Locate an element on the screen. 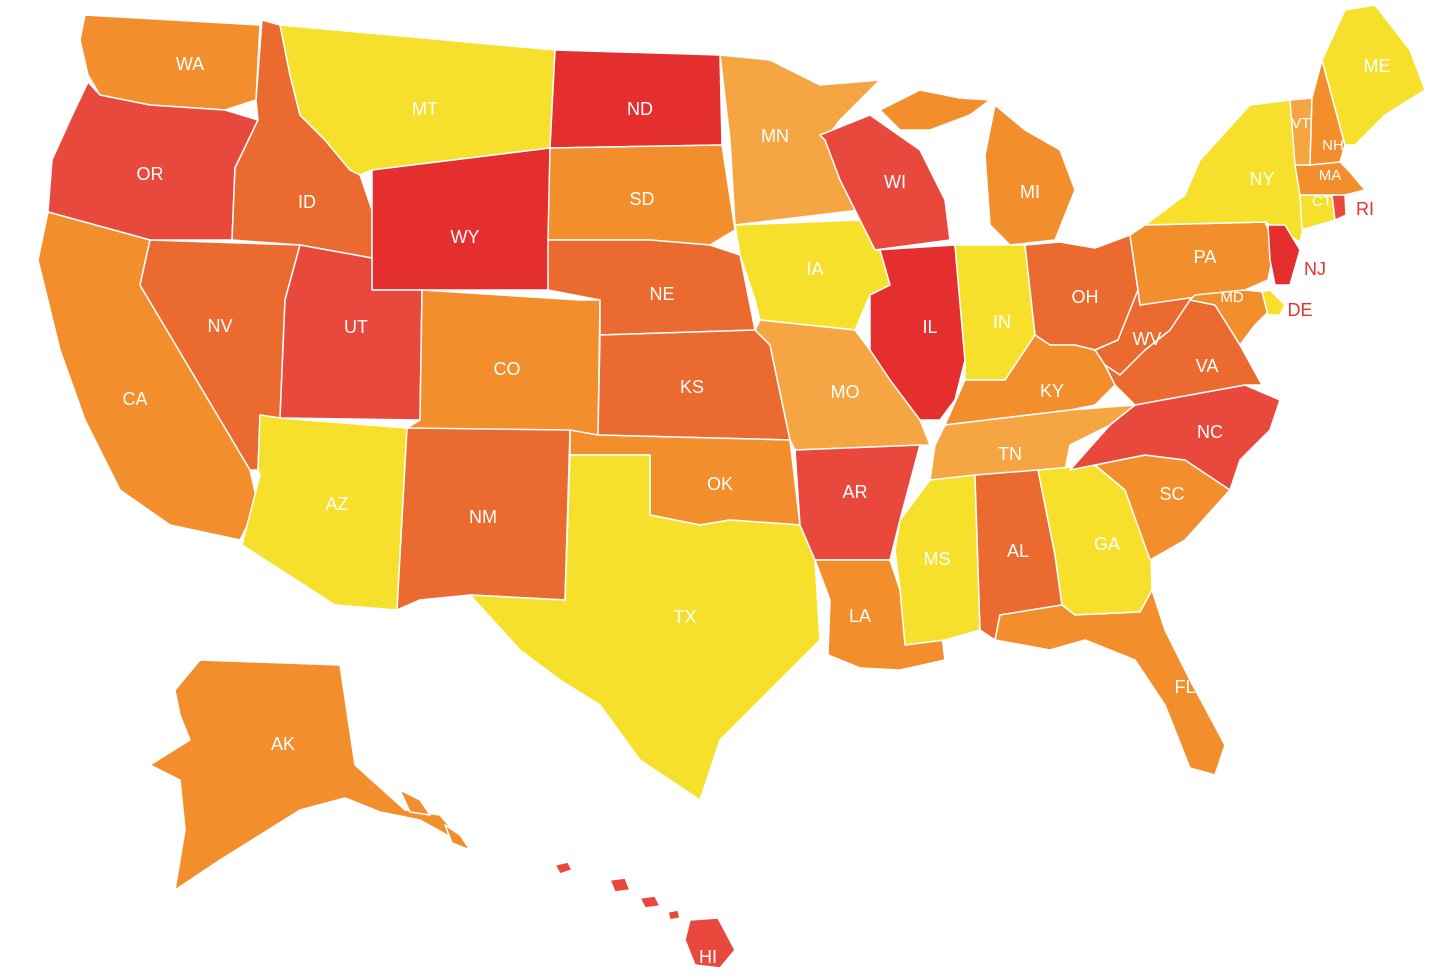  state-label-ks: KS is located at coordinates (692, 387).